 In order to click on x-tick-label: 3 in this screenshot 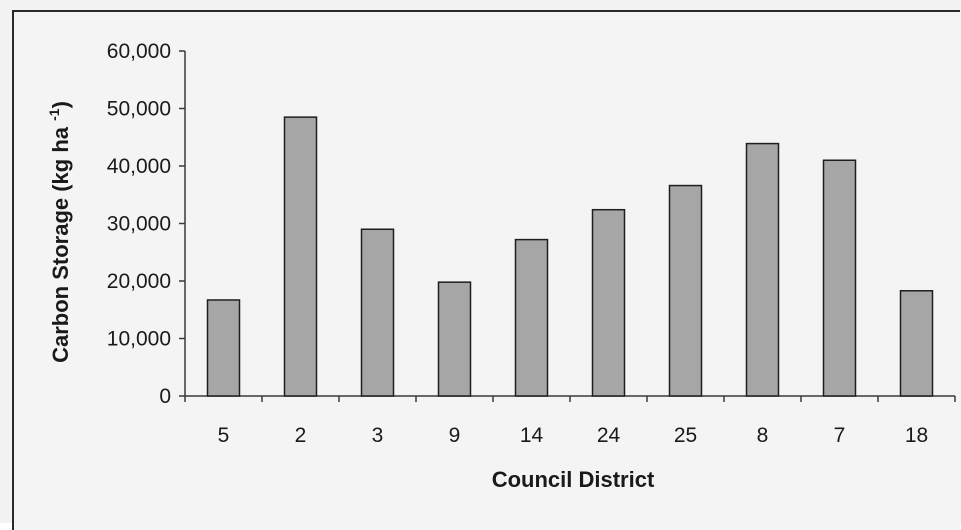, I will do `click(378, 435)`.